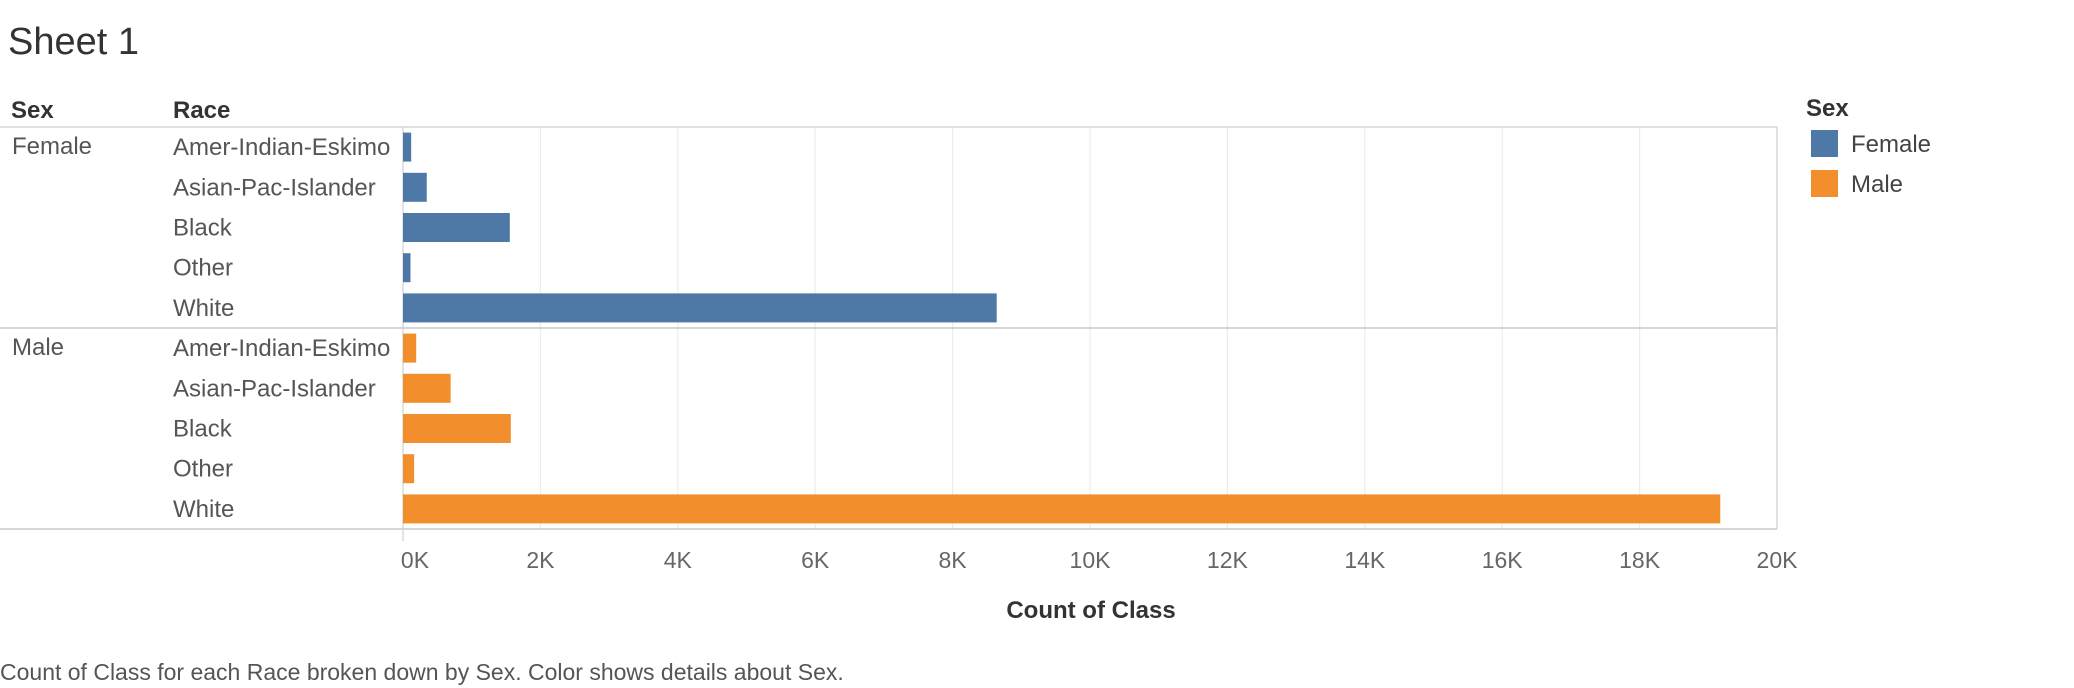 The height and width of the screenshot is (688, 2074). Describe the element at coordinates (953, 560) in the screenshot. I see `x-tick-label: 8K` at that location.